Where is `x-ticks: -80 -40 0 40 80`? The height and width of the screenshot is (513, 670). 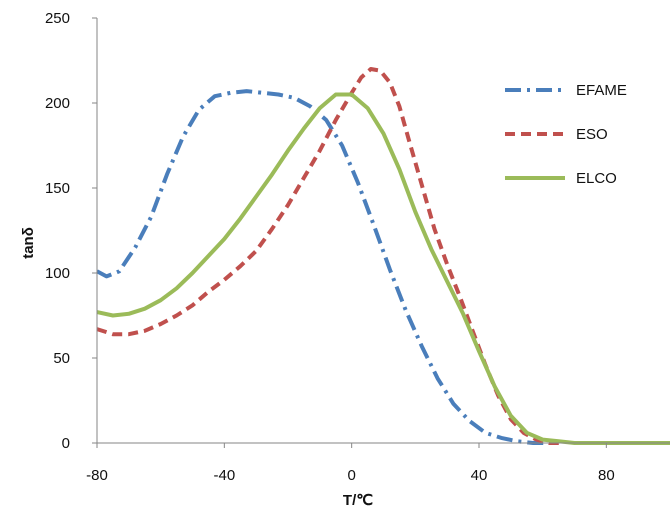 x-ticks: -80 -40 0 40 80 is located at coordinates (350, 463).